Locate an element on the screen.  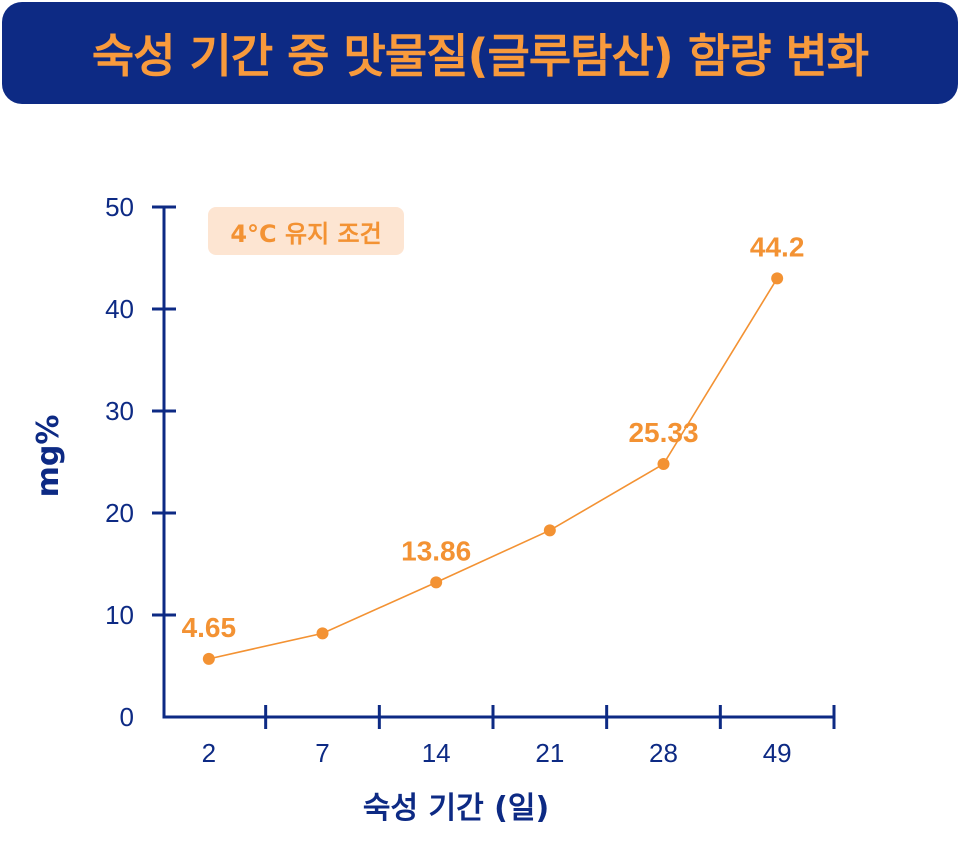
y-tick-label: 30 is located at coordinates (119, 411).